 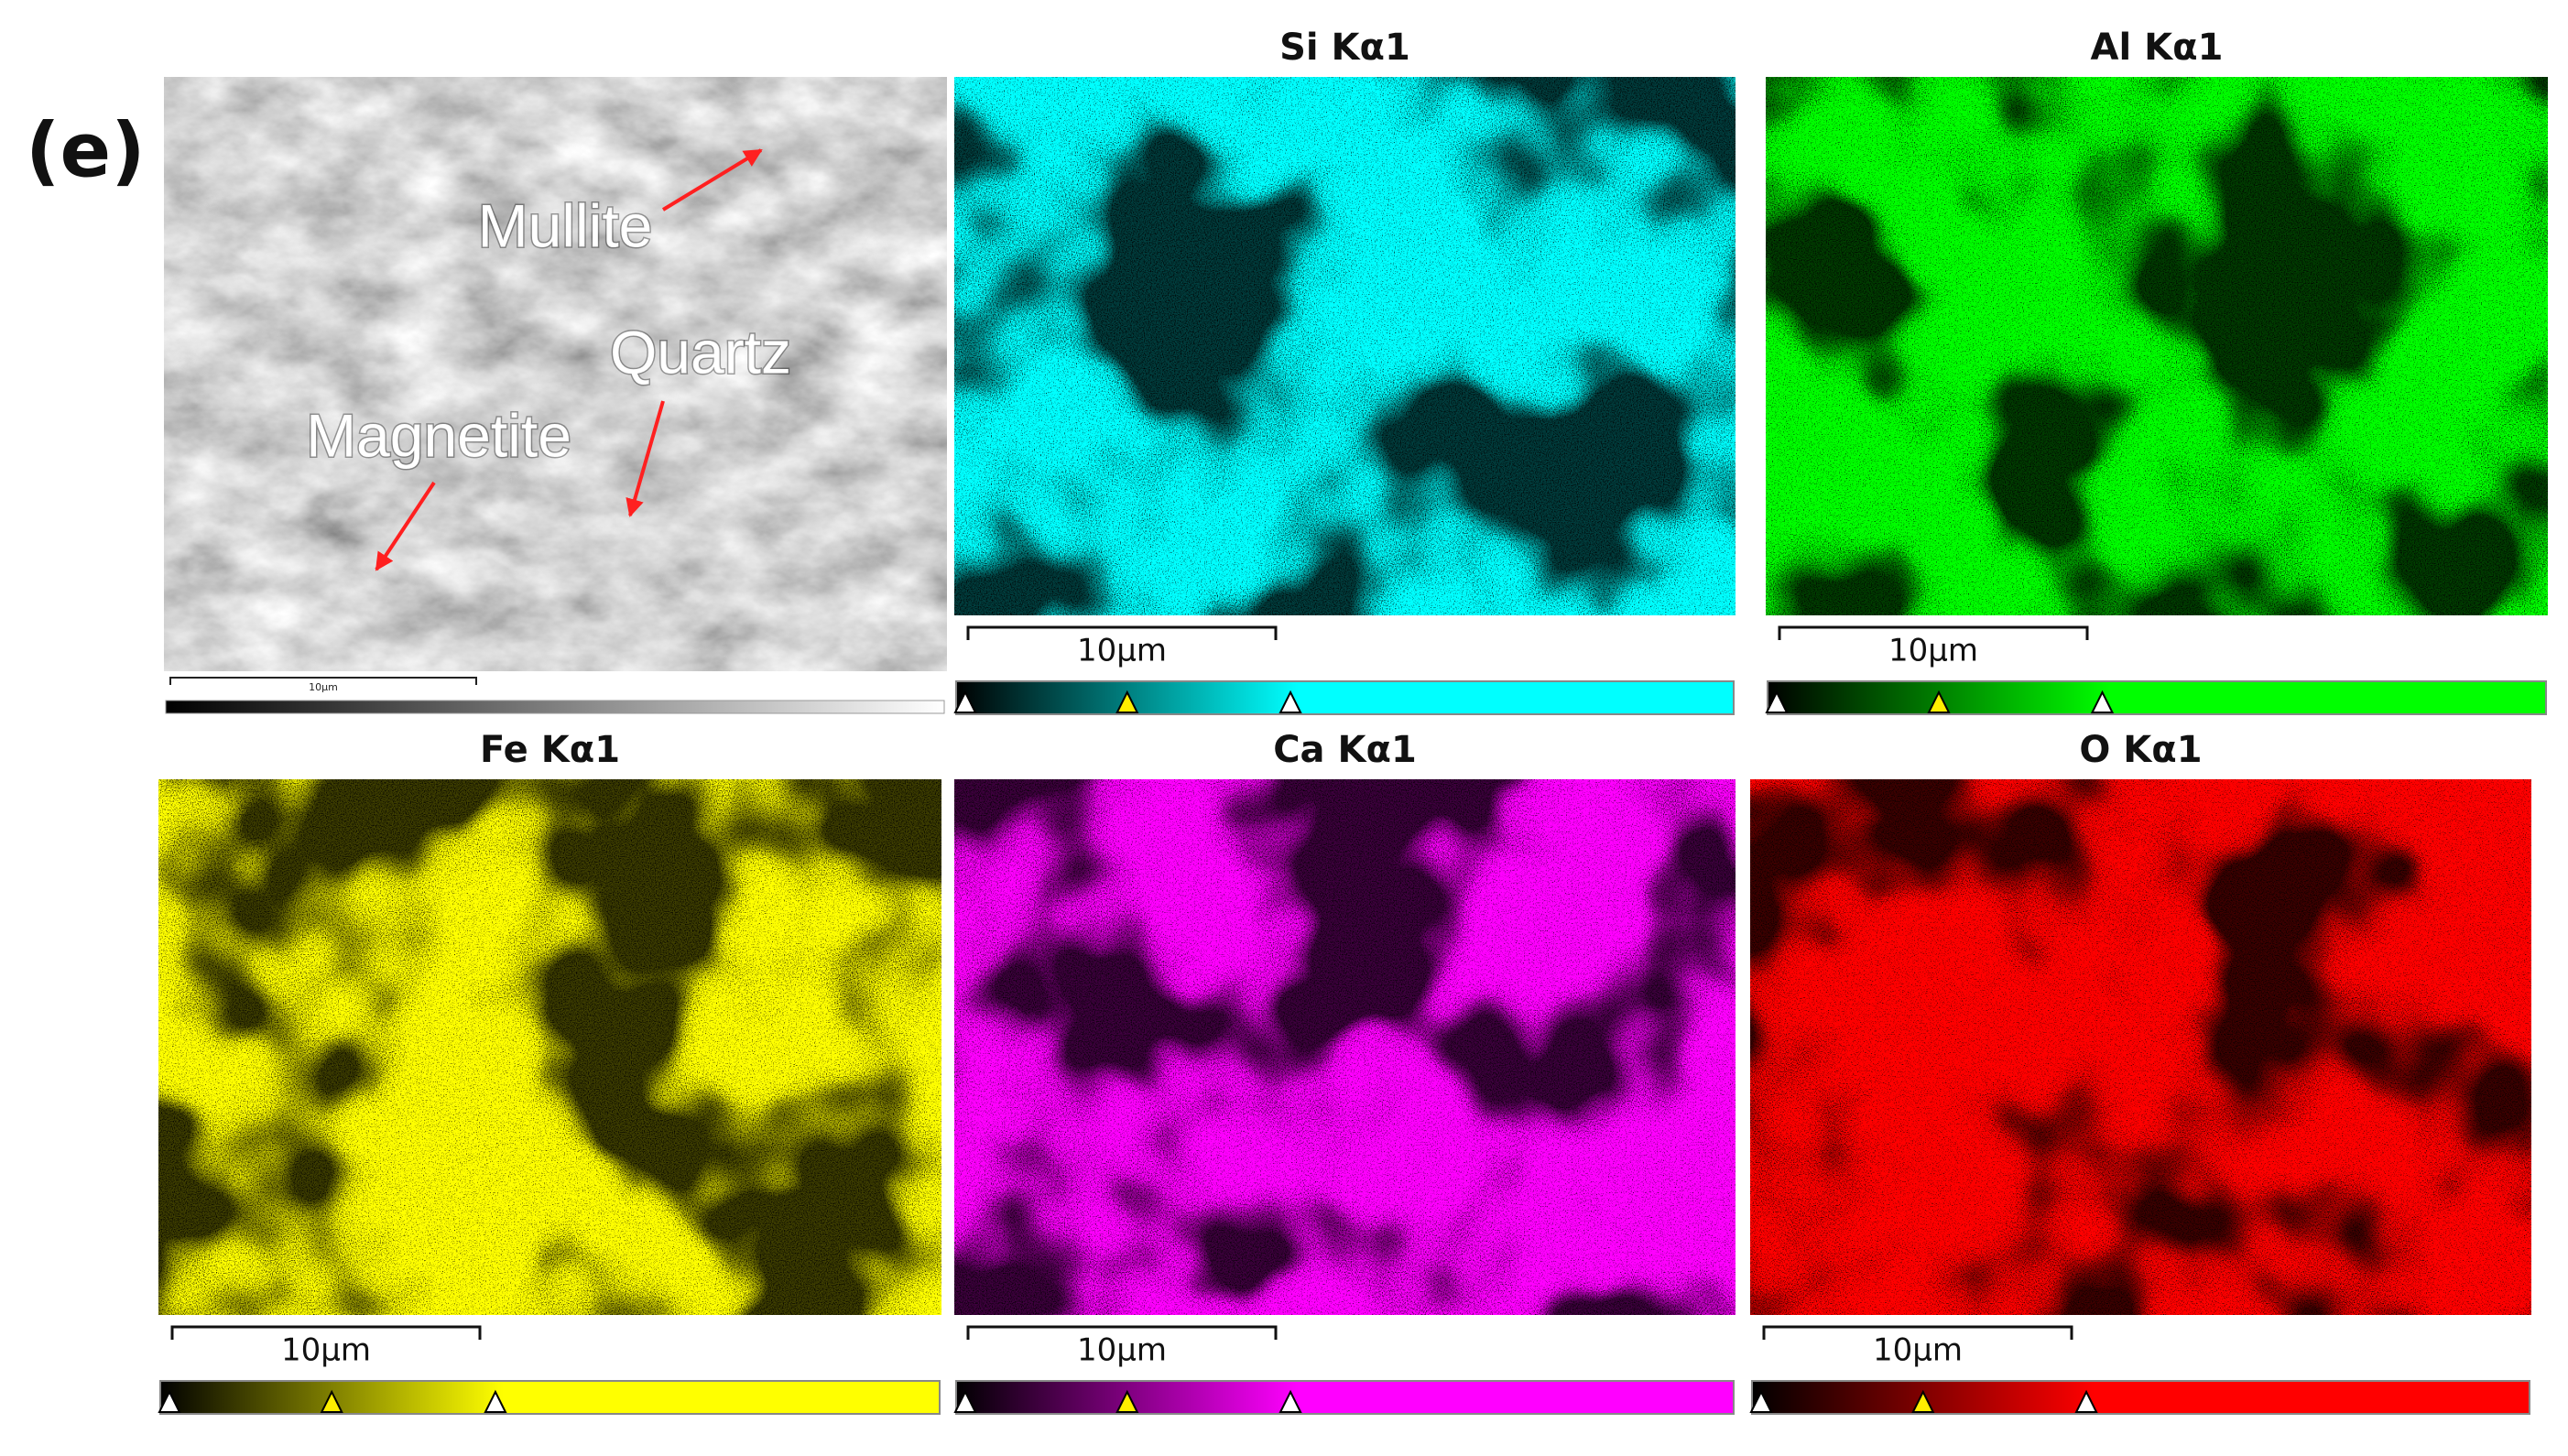 I want to click on gray-colorbar, so click(x=555, y=707).